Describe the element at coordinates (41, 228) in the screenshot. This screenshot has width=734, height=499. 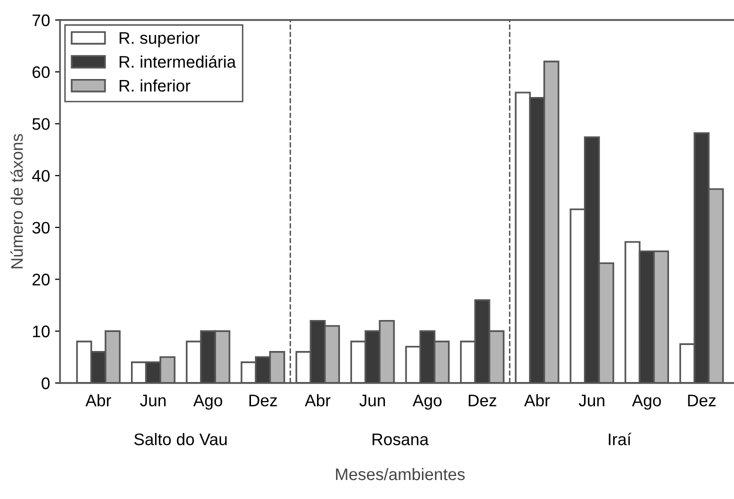
I see `y-tick-label: 30` at that location.